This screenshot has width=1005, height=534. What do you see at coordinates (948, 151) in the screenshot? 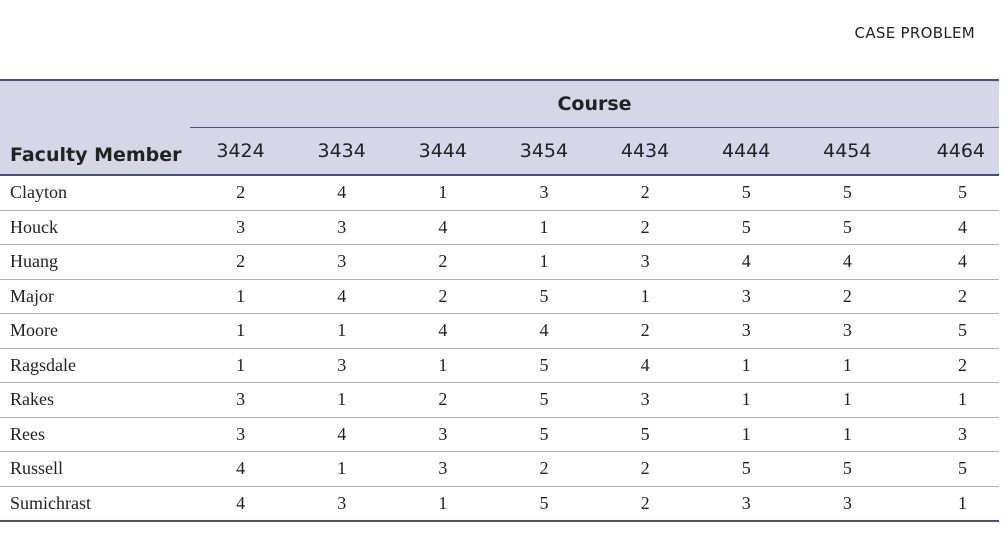
I see `course-header-4464: 4464` at bounding box center [948, 151].